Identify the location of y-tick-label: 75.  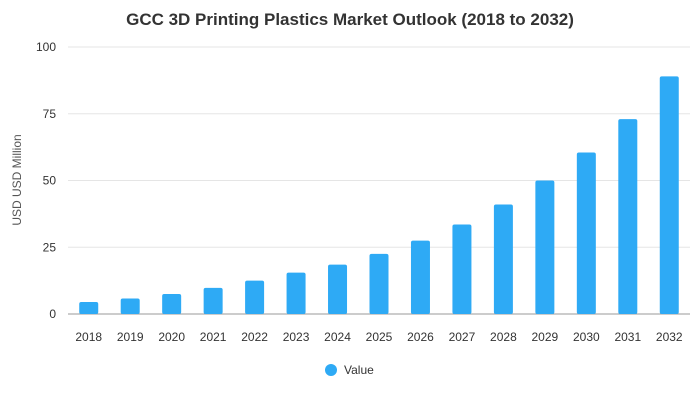
(50, 114).